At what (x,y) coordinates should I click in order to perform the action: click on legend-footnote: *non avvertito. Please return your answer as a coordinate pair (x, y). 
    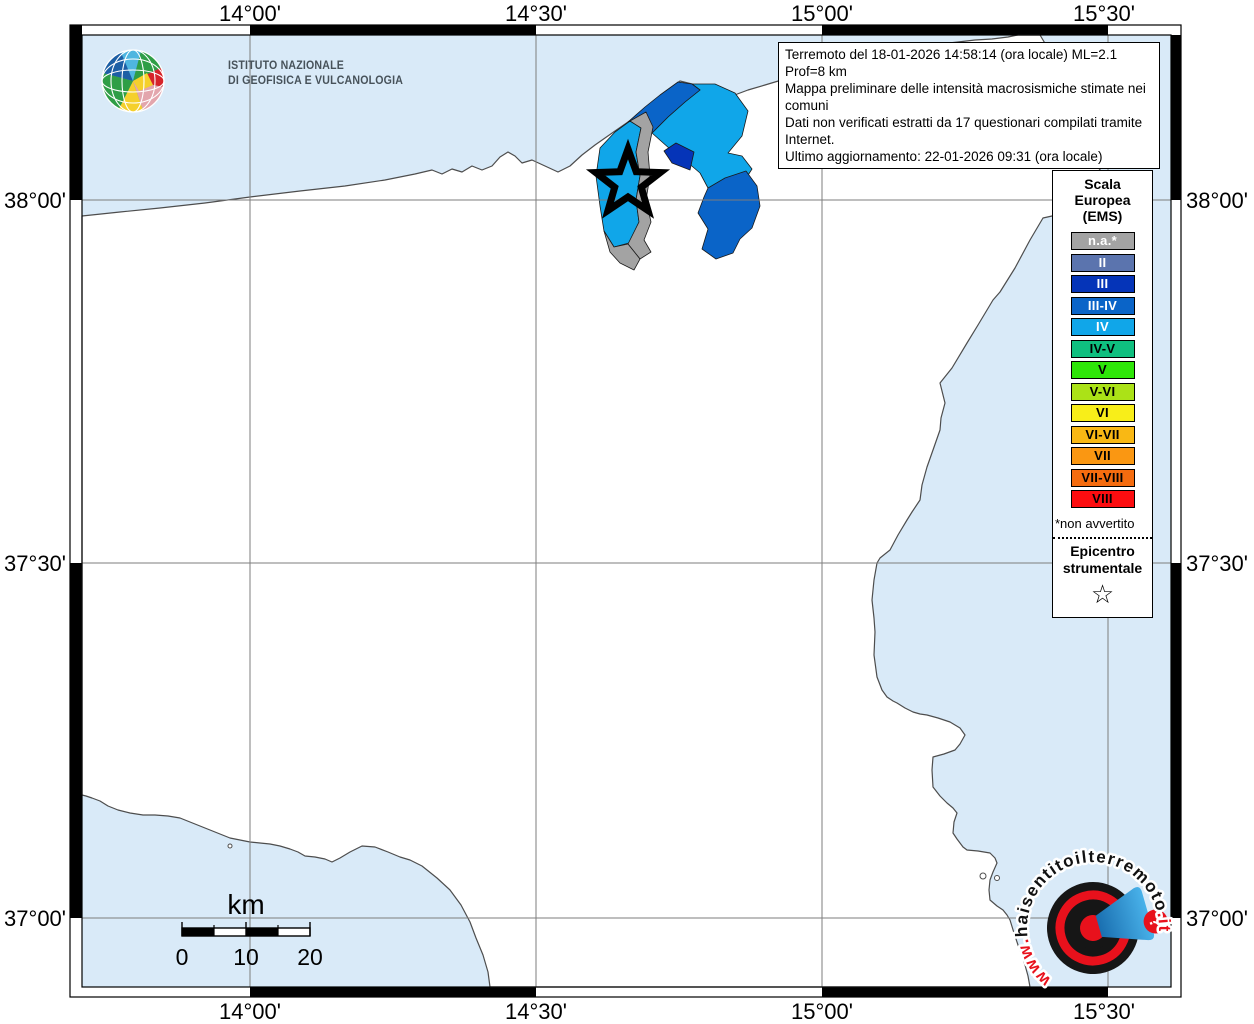
    Looking at the image, I should click on (1095, 523).